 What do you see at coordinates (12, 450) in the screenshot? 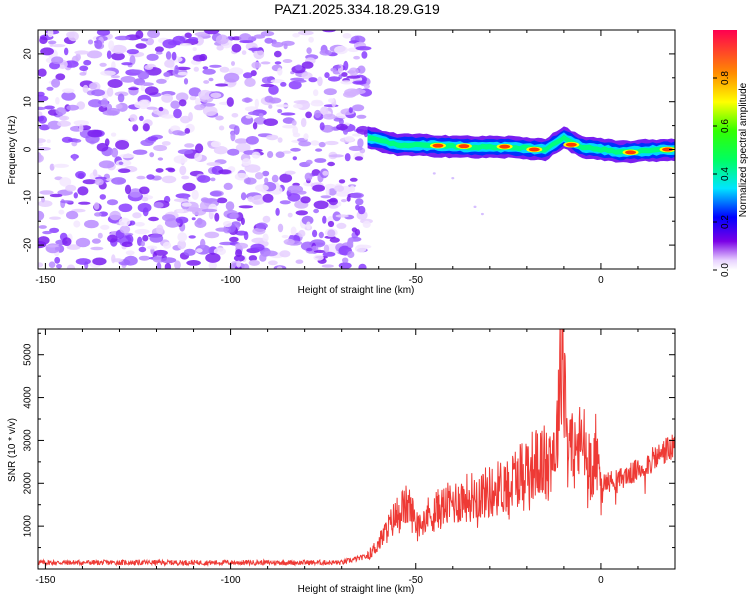
I see `snr-ylabel: SNR (10 * v/v)` at bounding box center [12, 450].